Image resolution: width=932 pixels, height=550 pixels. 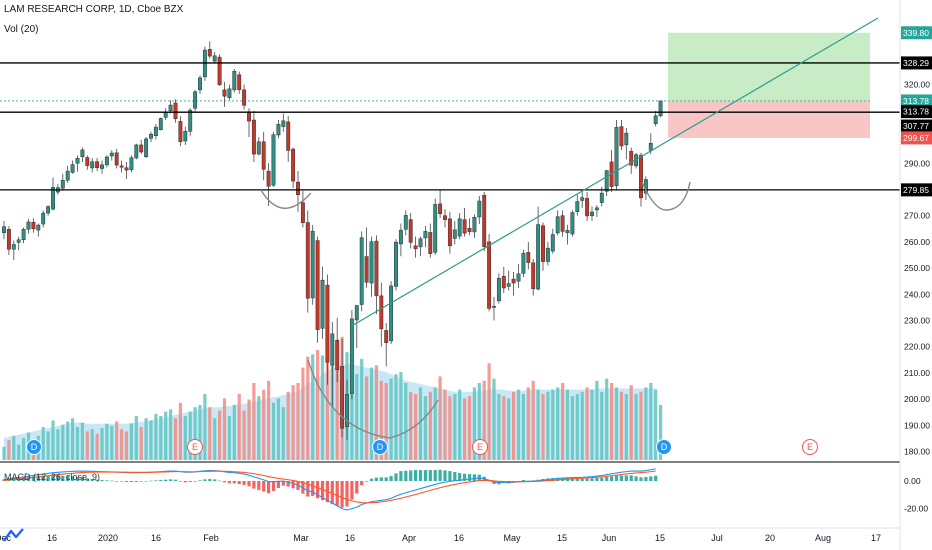 I want to click on time-axis-label: 16, so click(x=459, y=538).